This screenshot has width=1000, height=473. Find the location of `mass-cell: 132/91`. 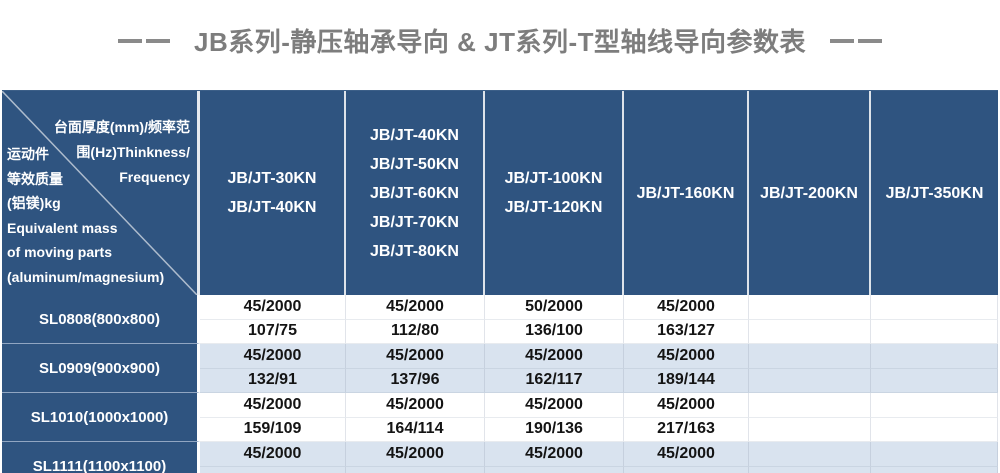

mass-cell: 132/91 is located at coordinates (273, 380).